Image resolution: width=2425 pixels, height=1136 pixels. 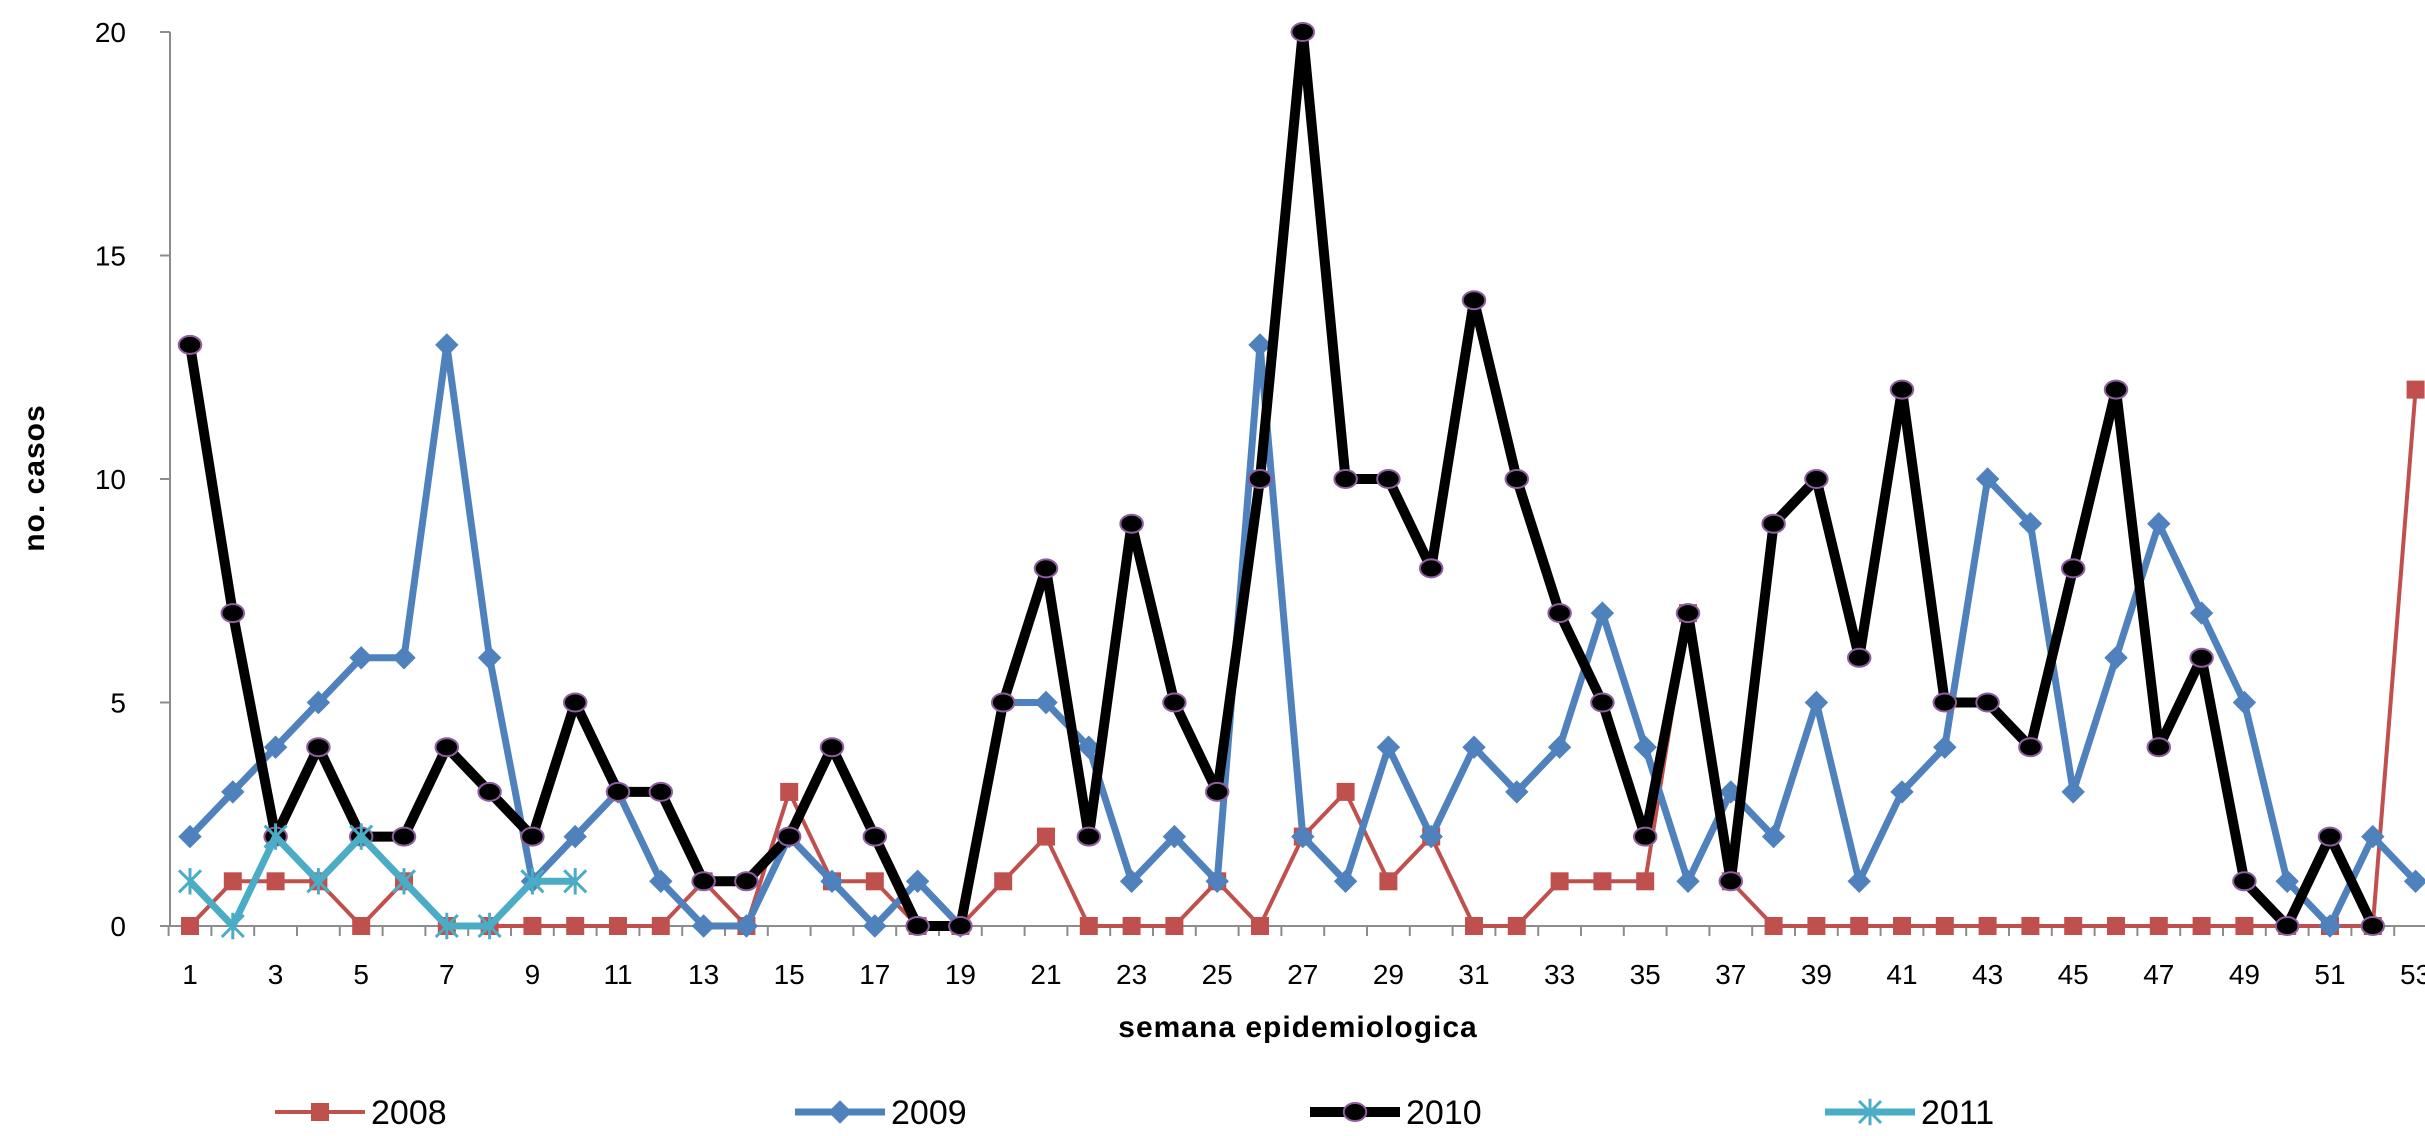 What do you see at coordinates (789, 974) in the screenshot?
I see `x-tick-label: 15` at bounding box center [789, 974].